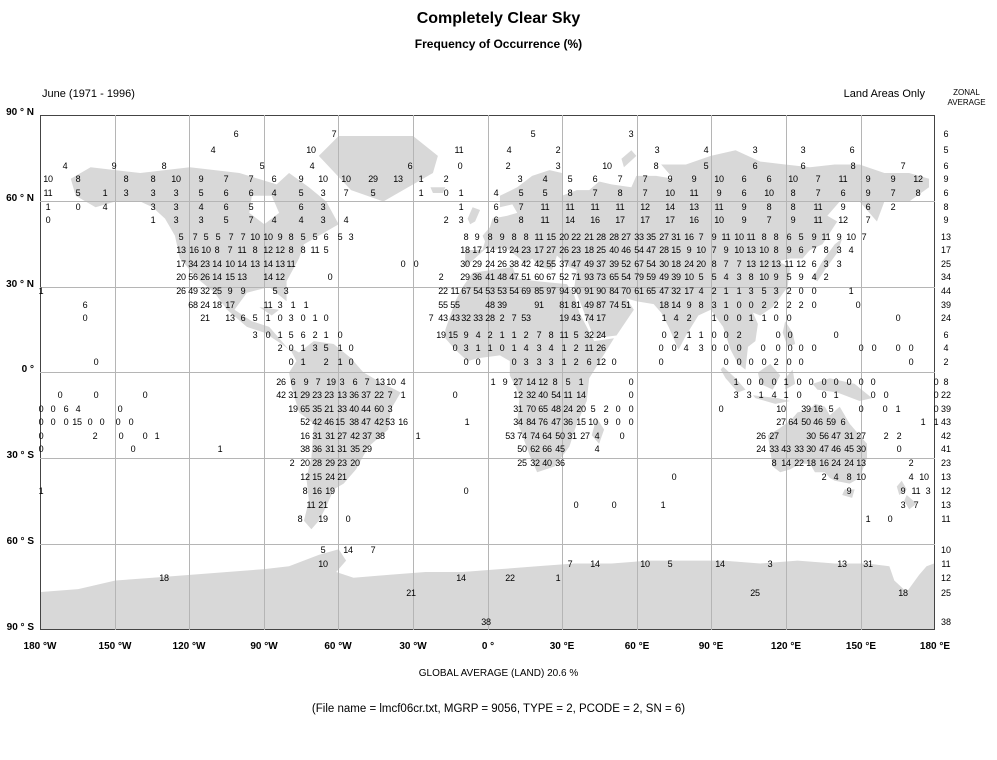 This screenshot has width=997, height=760. Describe the element at coordinates (330, 463) in the screenshot. I see `map-value: 29` at that location.